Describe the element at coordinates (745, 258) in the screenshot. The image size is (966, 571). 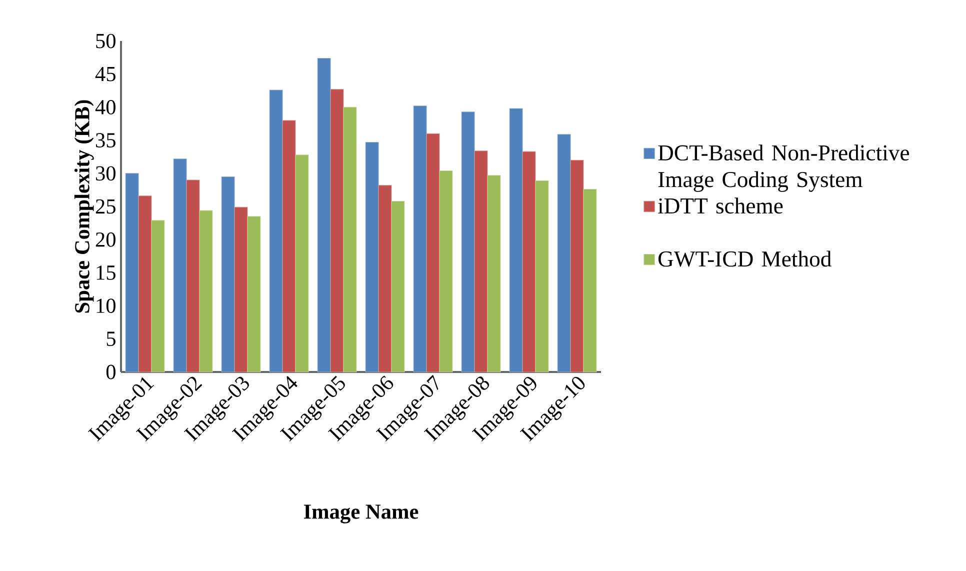
I see `legend-label: GWT-ICD Method` at that location.